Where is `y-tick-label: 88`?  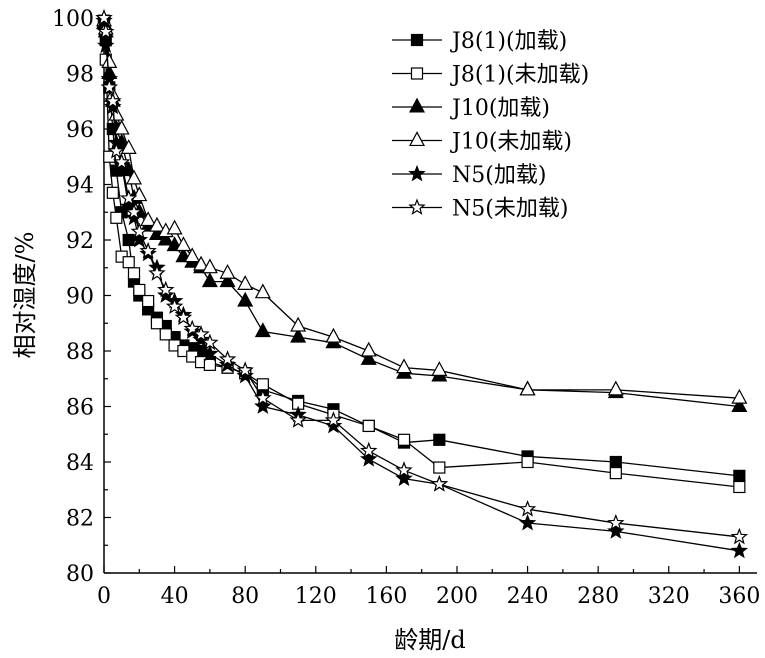
y-tick-label: 88 is located at coordinates (80, 352).